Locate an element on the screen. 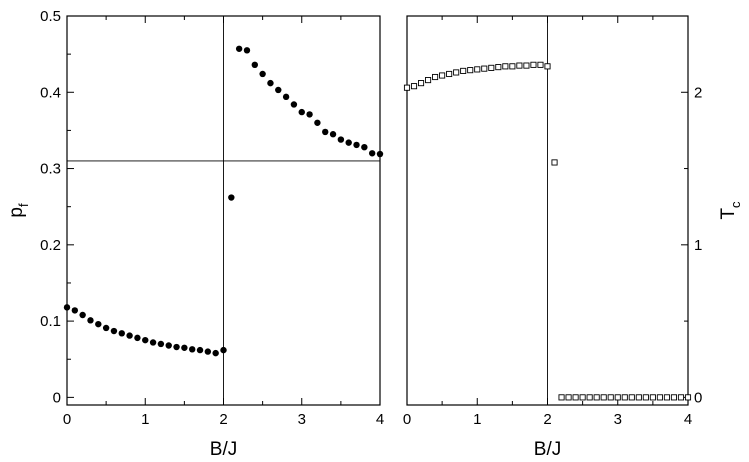  right-y-axis-title: Tc is located at coordinates (730, 210).